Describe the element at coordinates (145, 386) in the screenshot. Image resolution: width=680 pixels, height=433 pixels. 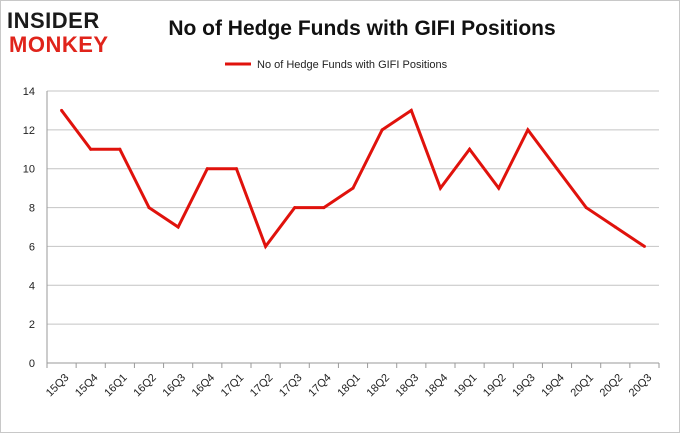
I see `x-tick-label: 16Q2` at that location.